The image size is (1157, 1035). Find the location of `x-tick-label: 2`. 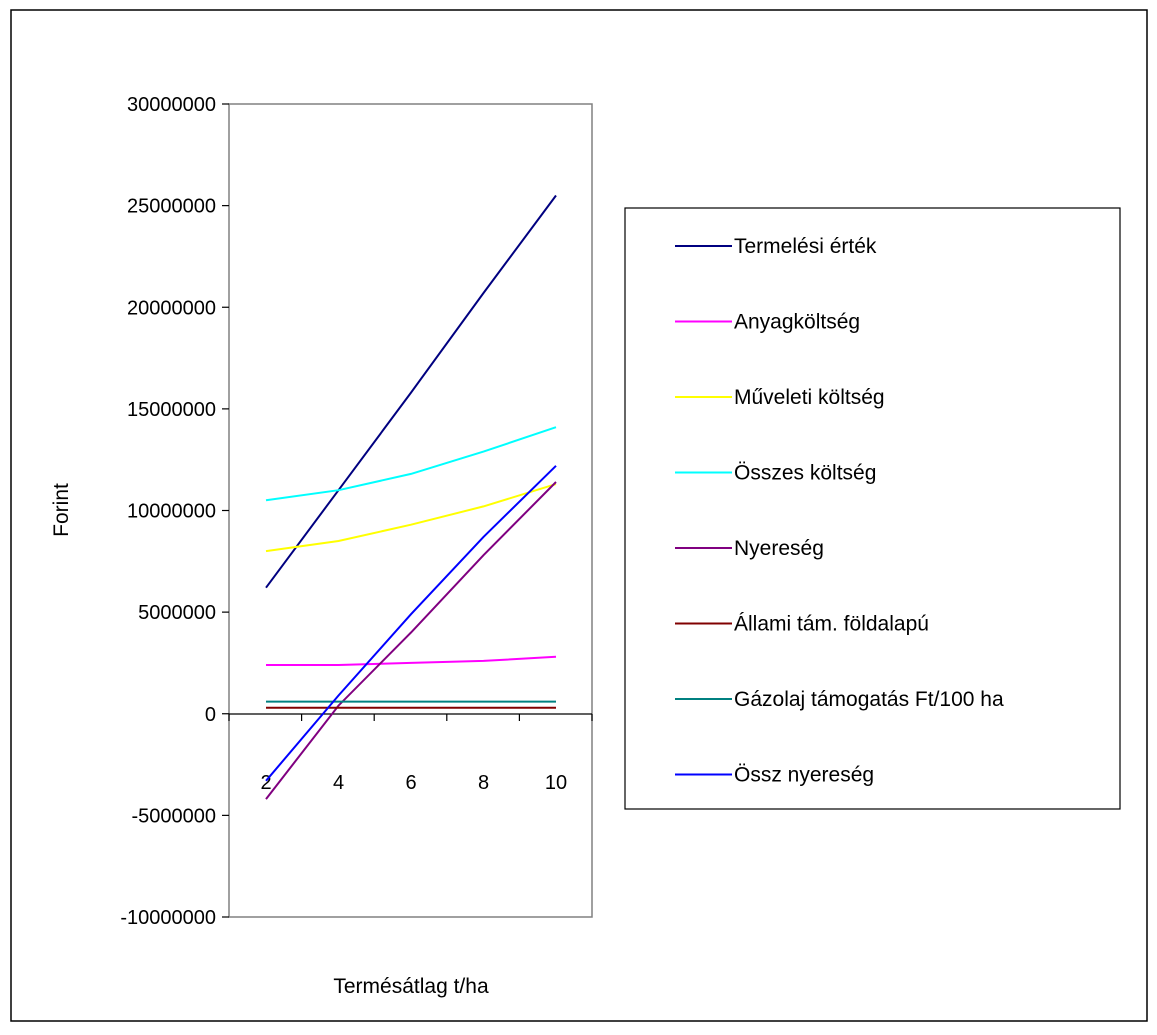

x-tick-label: 2 is located at coordinates (265, 783).